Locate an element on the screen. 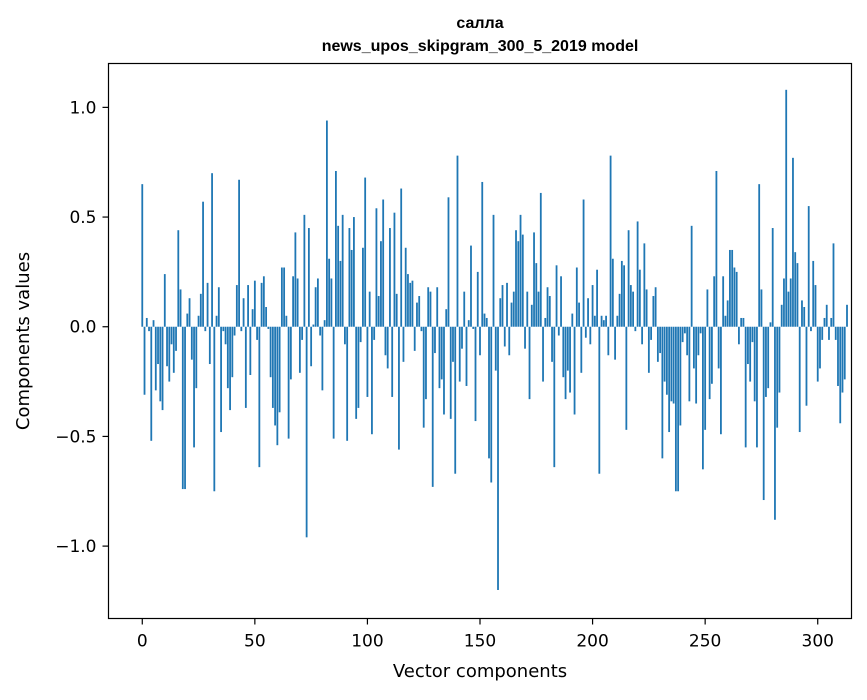 Image resolution: width=867 pixels, height=700 pixels. y-tick-label: 1.0 is located at coordinates (82, 108).